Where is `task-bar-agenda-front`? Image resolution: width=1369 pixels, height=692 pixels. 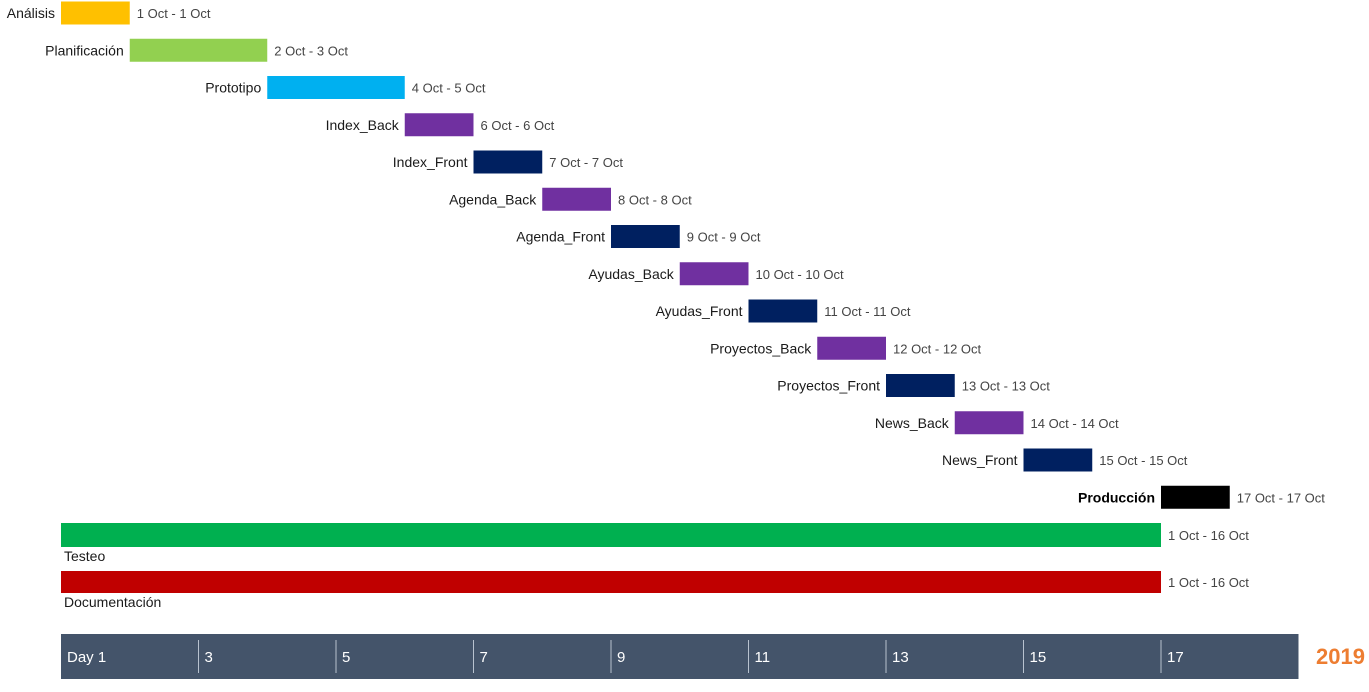 task-bar-agenda-front is located at coordinates (645, 236).